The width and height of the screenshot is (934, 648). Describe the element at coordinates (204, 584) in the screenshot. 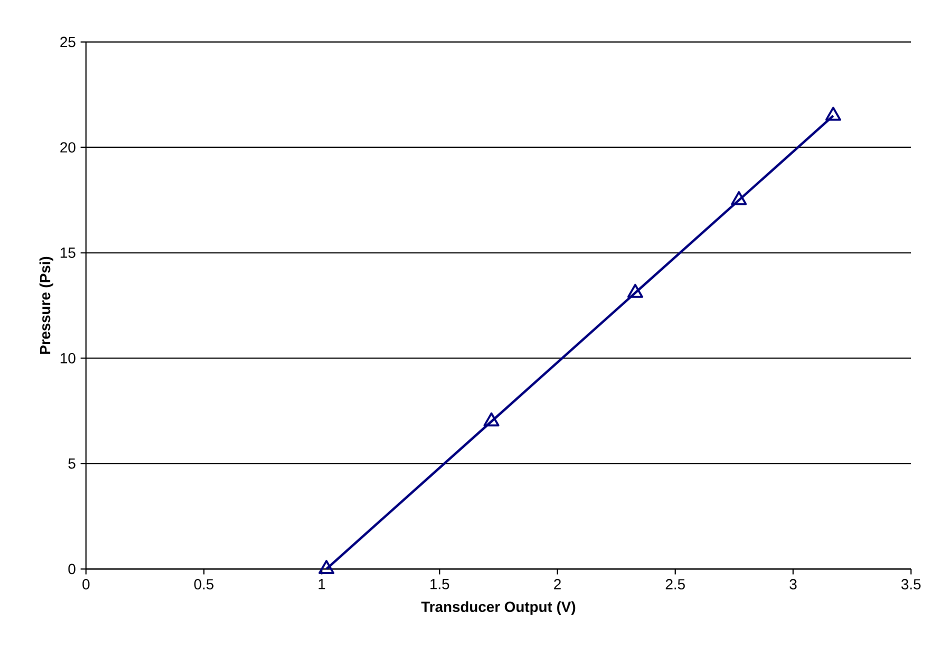

I see `x-tick-label: 0.5` at that location.